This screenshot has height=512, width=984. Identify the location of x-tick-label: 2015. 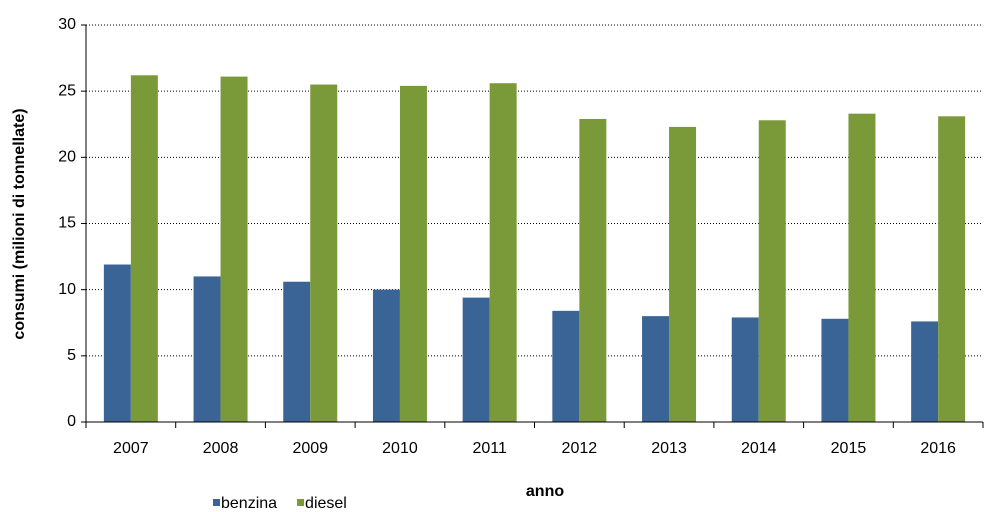
(849, 448).